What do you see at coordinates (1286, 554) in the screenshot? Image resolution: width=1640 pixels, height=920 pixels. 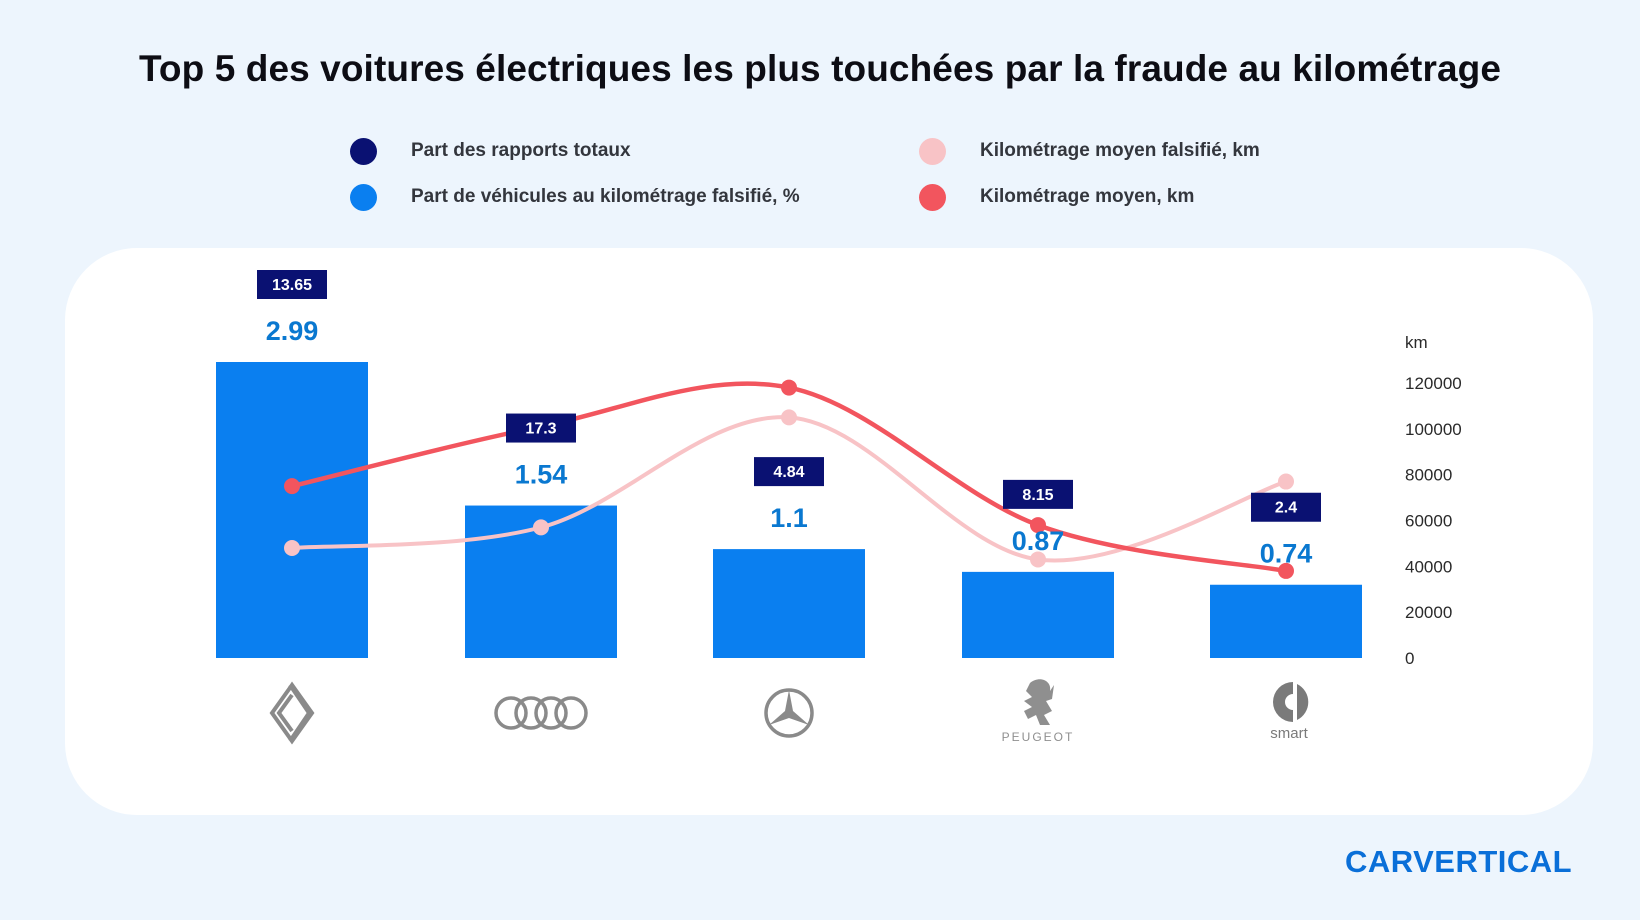 I see `bar-value-label: 0.74` at bounding box center [1286, 554].